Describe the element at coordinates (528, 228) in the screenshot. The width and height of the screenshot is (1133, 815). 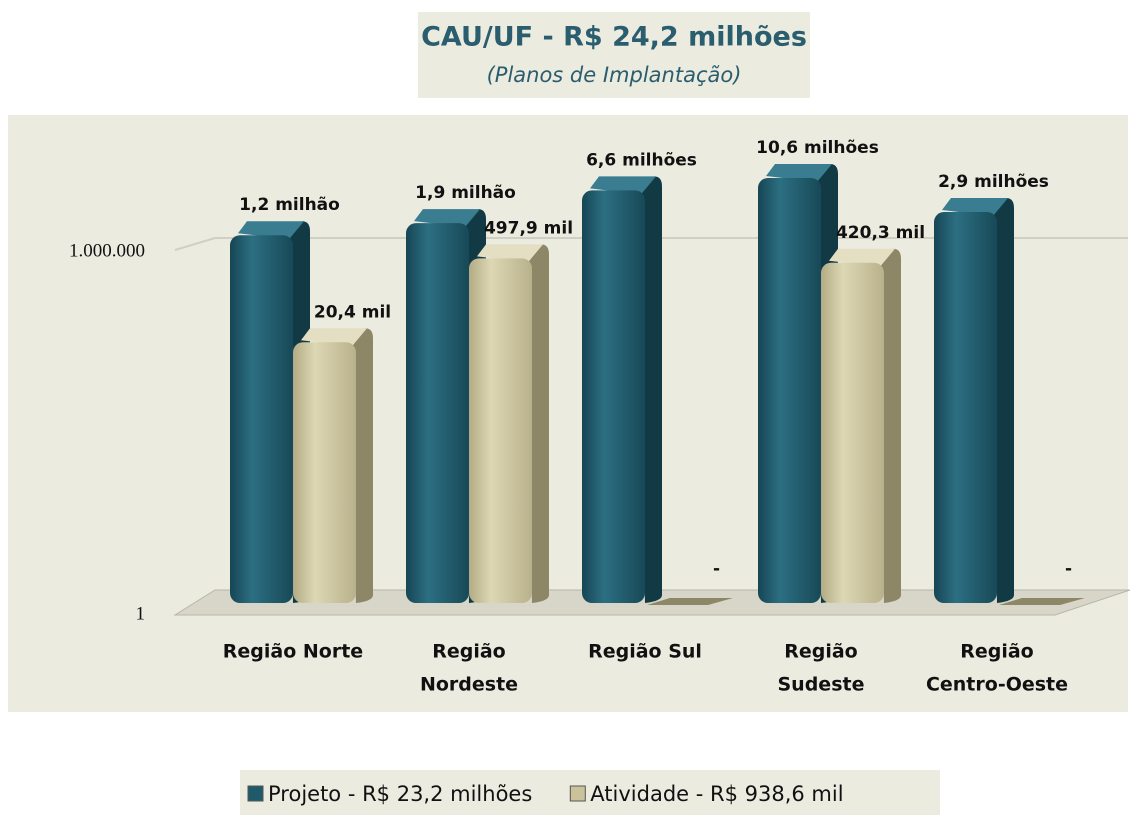
I see `value-label: 497,9 mil` at that location.